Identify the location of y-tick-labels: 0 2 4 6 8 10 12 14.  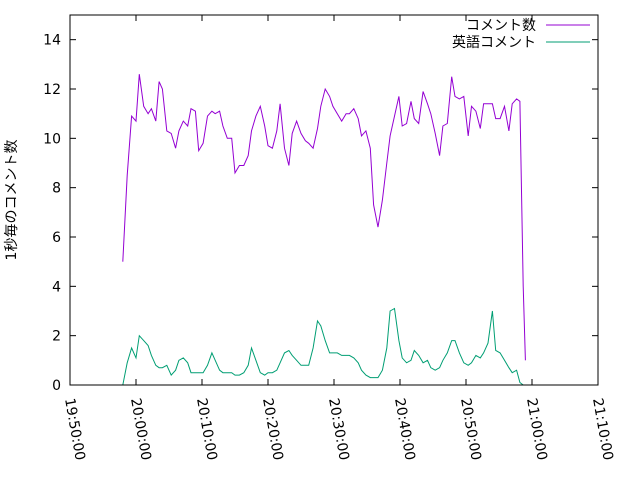
(52, 213).